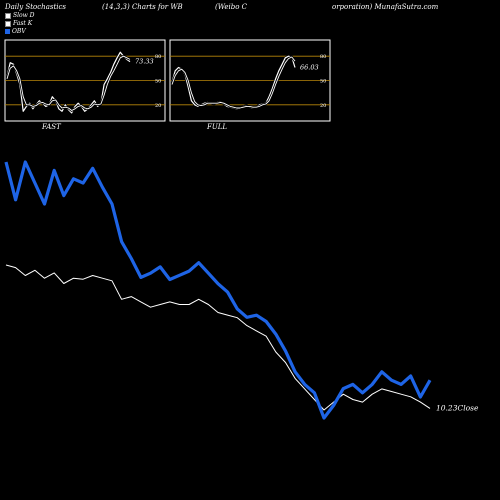 This screenshot has height=500, width=500. What do you see at coordinates (36, 7) in the screenshot?
I see `chart-title: Daily Stochastics` at bounding box center [36, 7].